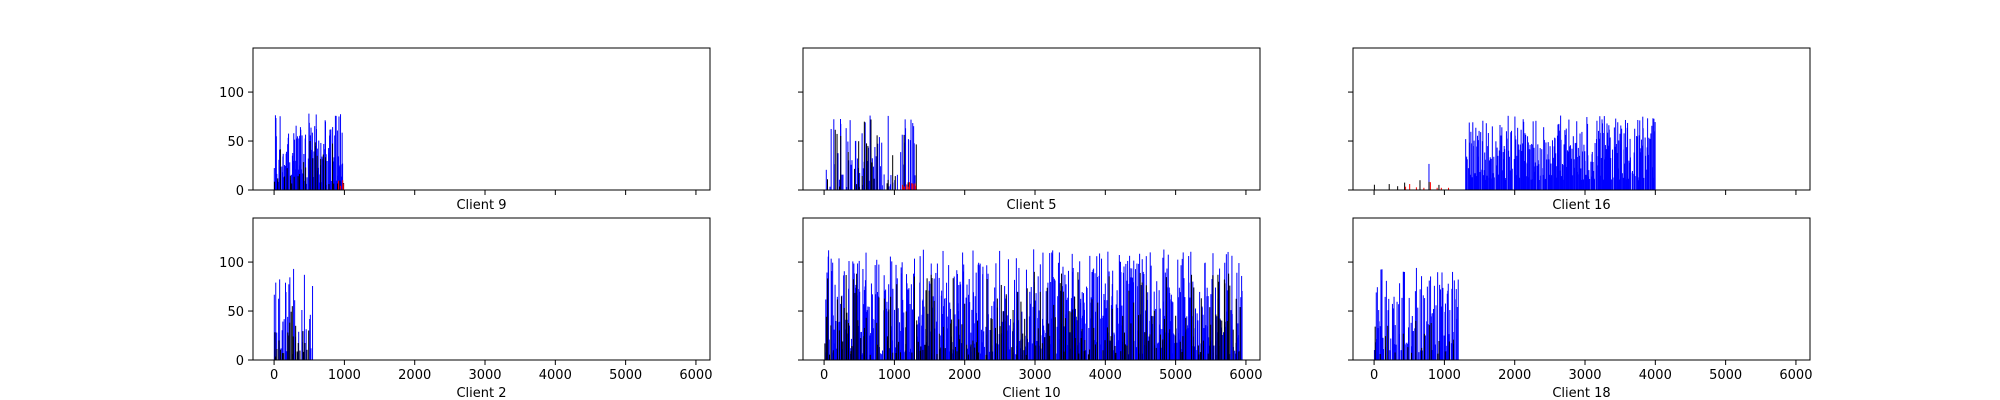 Image resolution: width=2000 pixels, height=400 pixels. I want to click on subplot-2: Client 5, so click(1029, 130).